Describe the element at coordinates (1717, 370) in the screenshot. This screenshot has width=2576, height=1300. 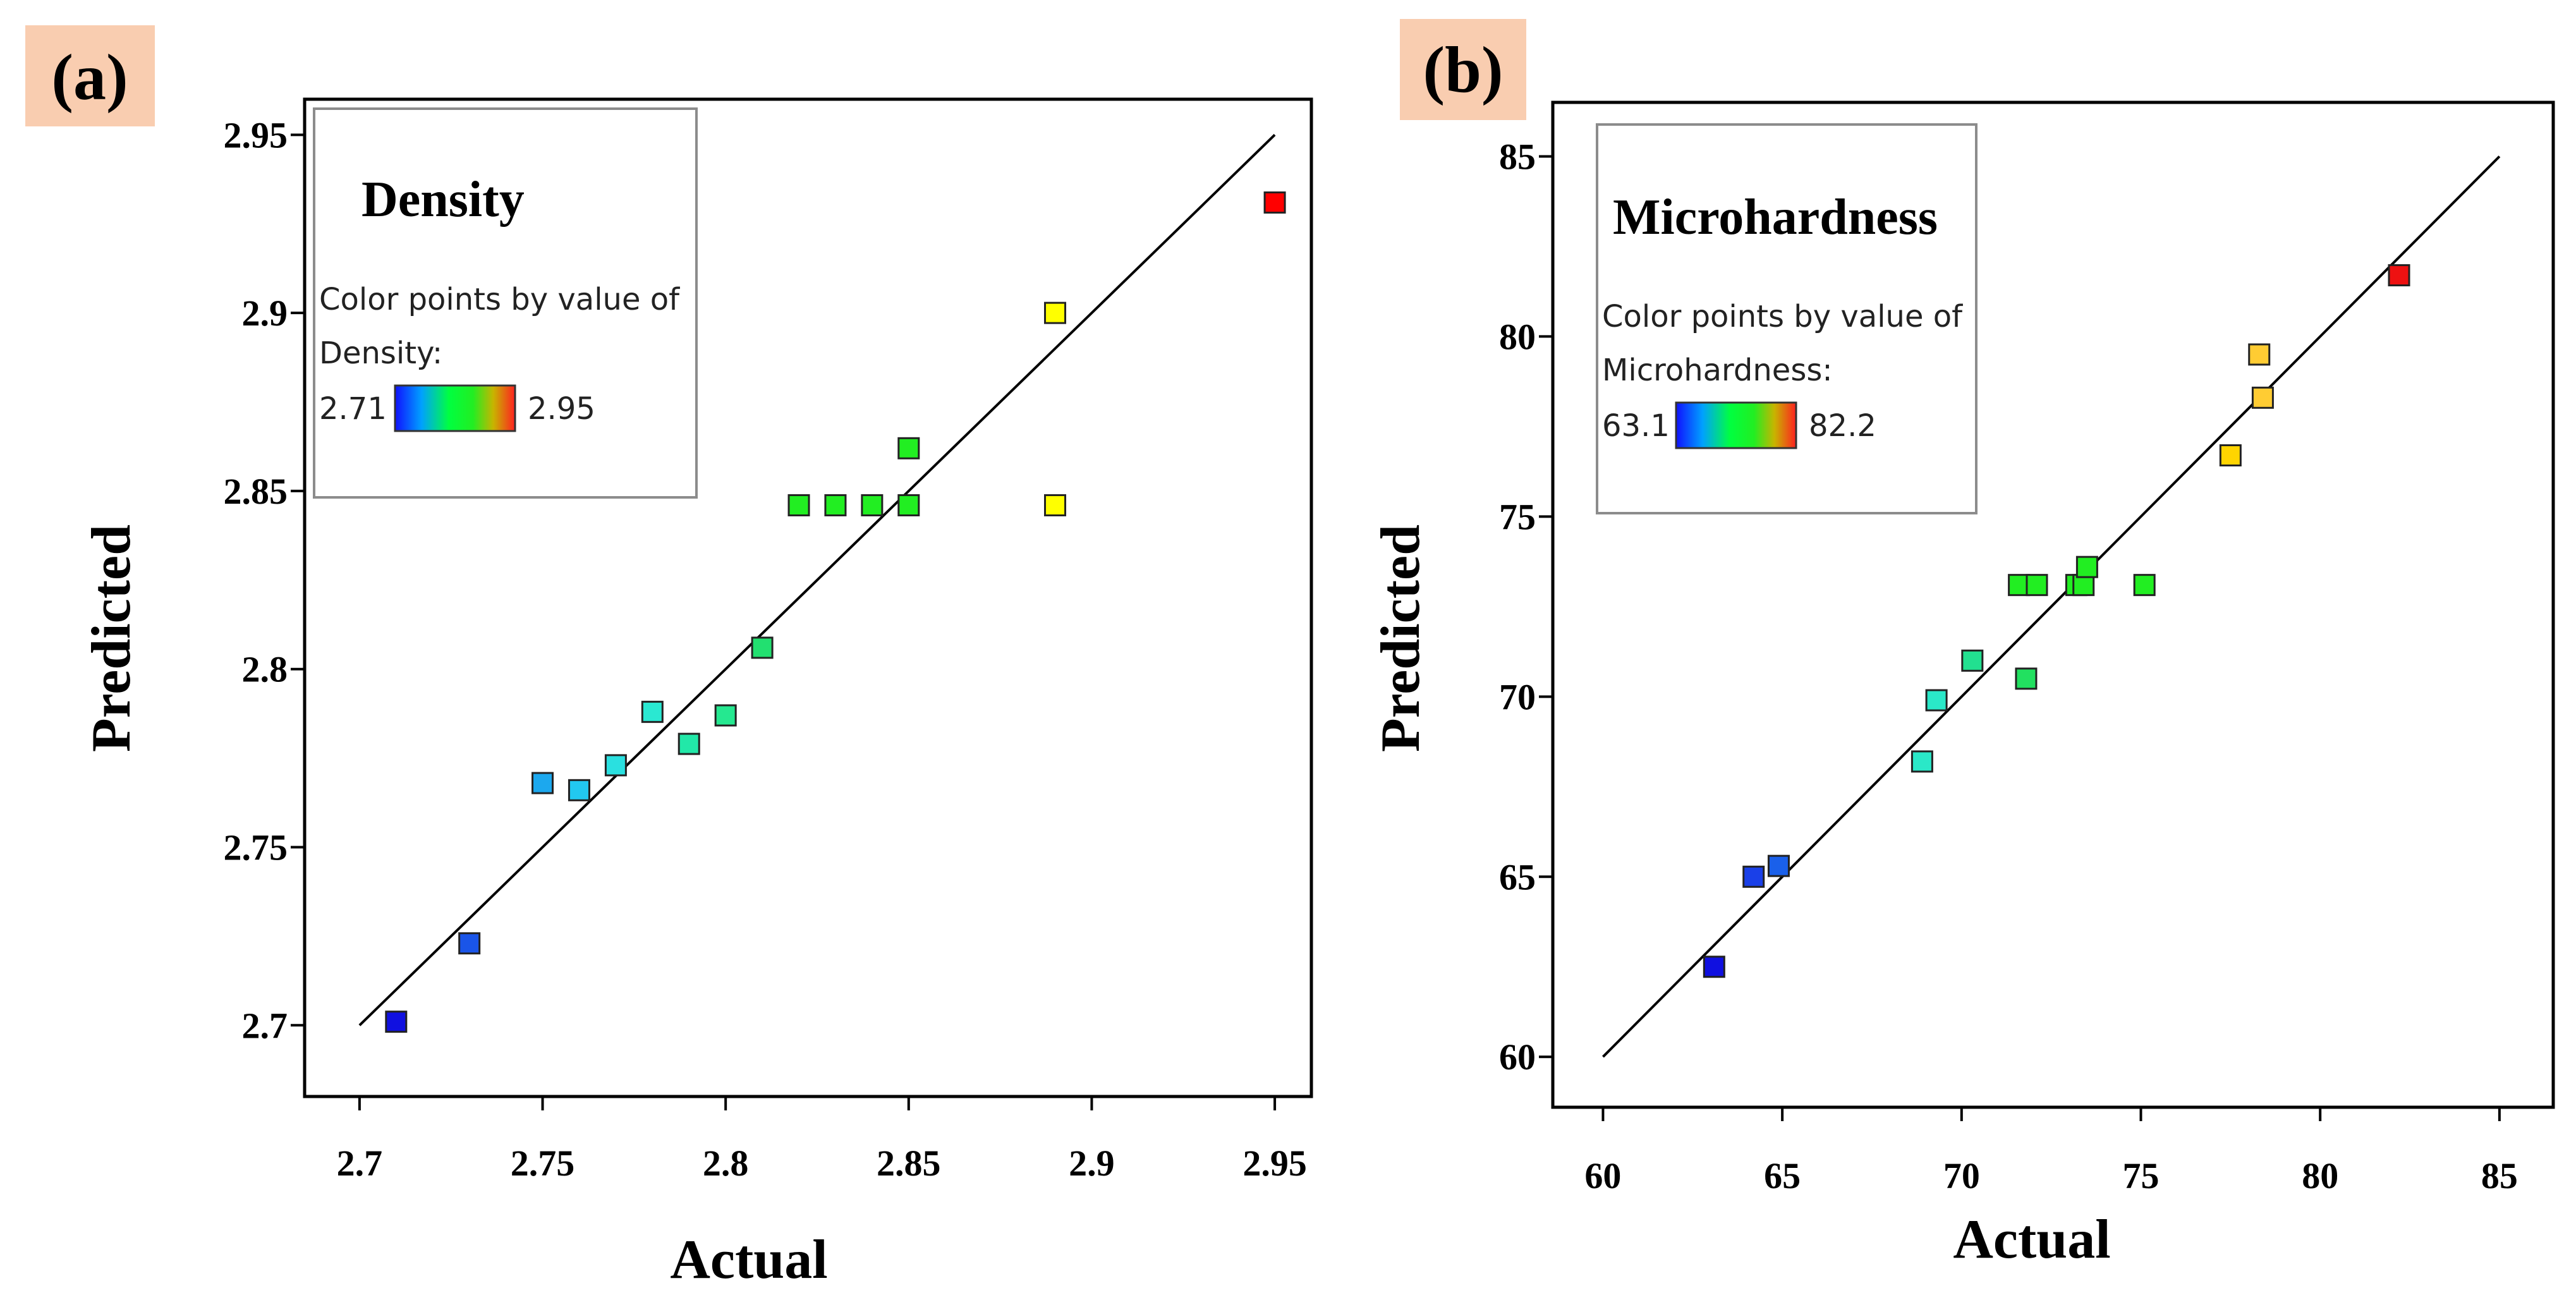
I see `legend-caption-variable: Microhardness:` at that location.